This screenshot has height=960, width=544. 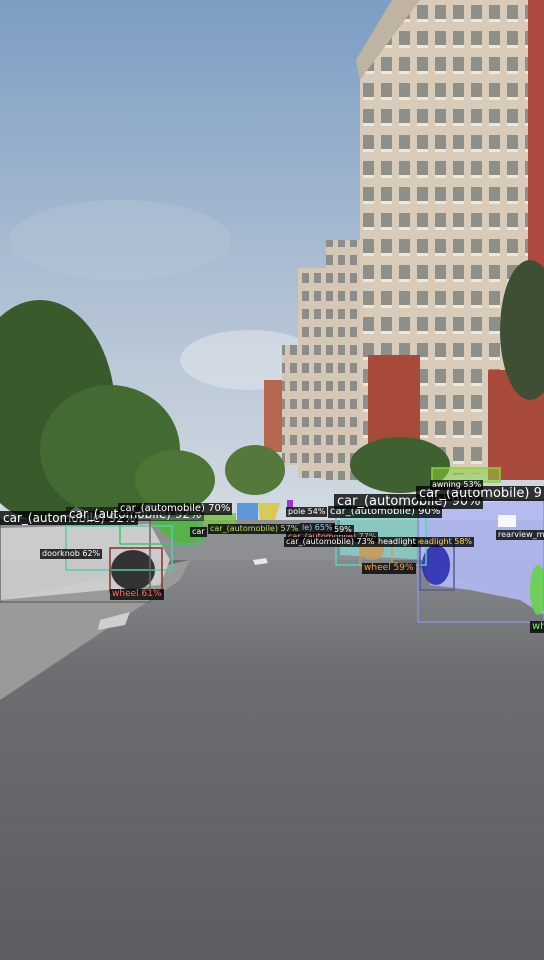 I want to click on label-doorknob-62: doorknob 62%, so click(x=71, y=554).